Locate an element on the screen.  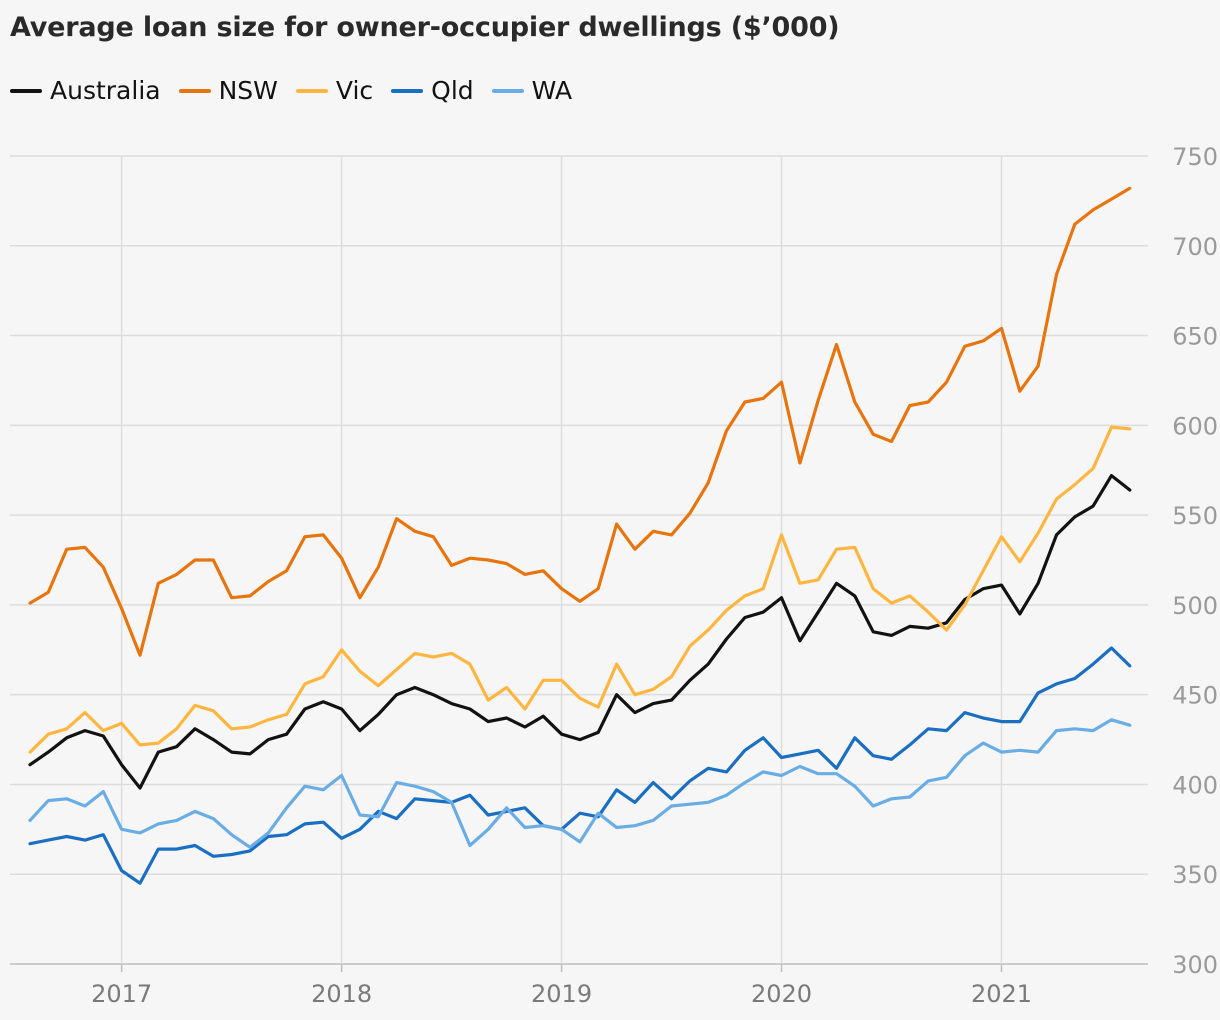
y-tick-label: 350 is located at coordinates (1195, 875).